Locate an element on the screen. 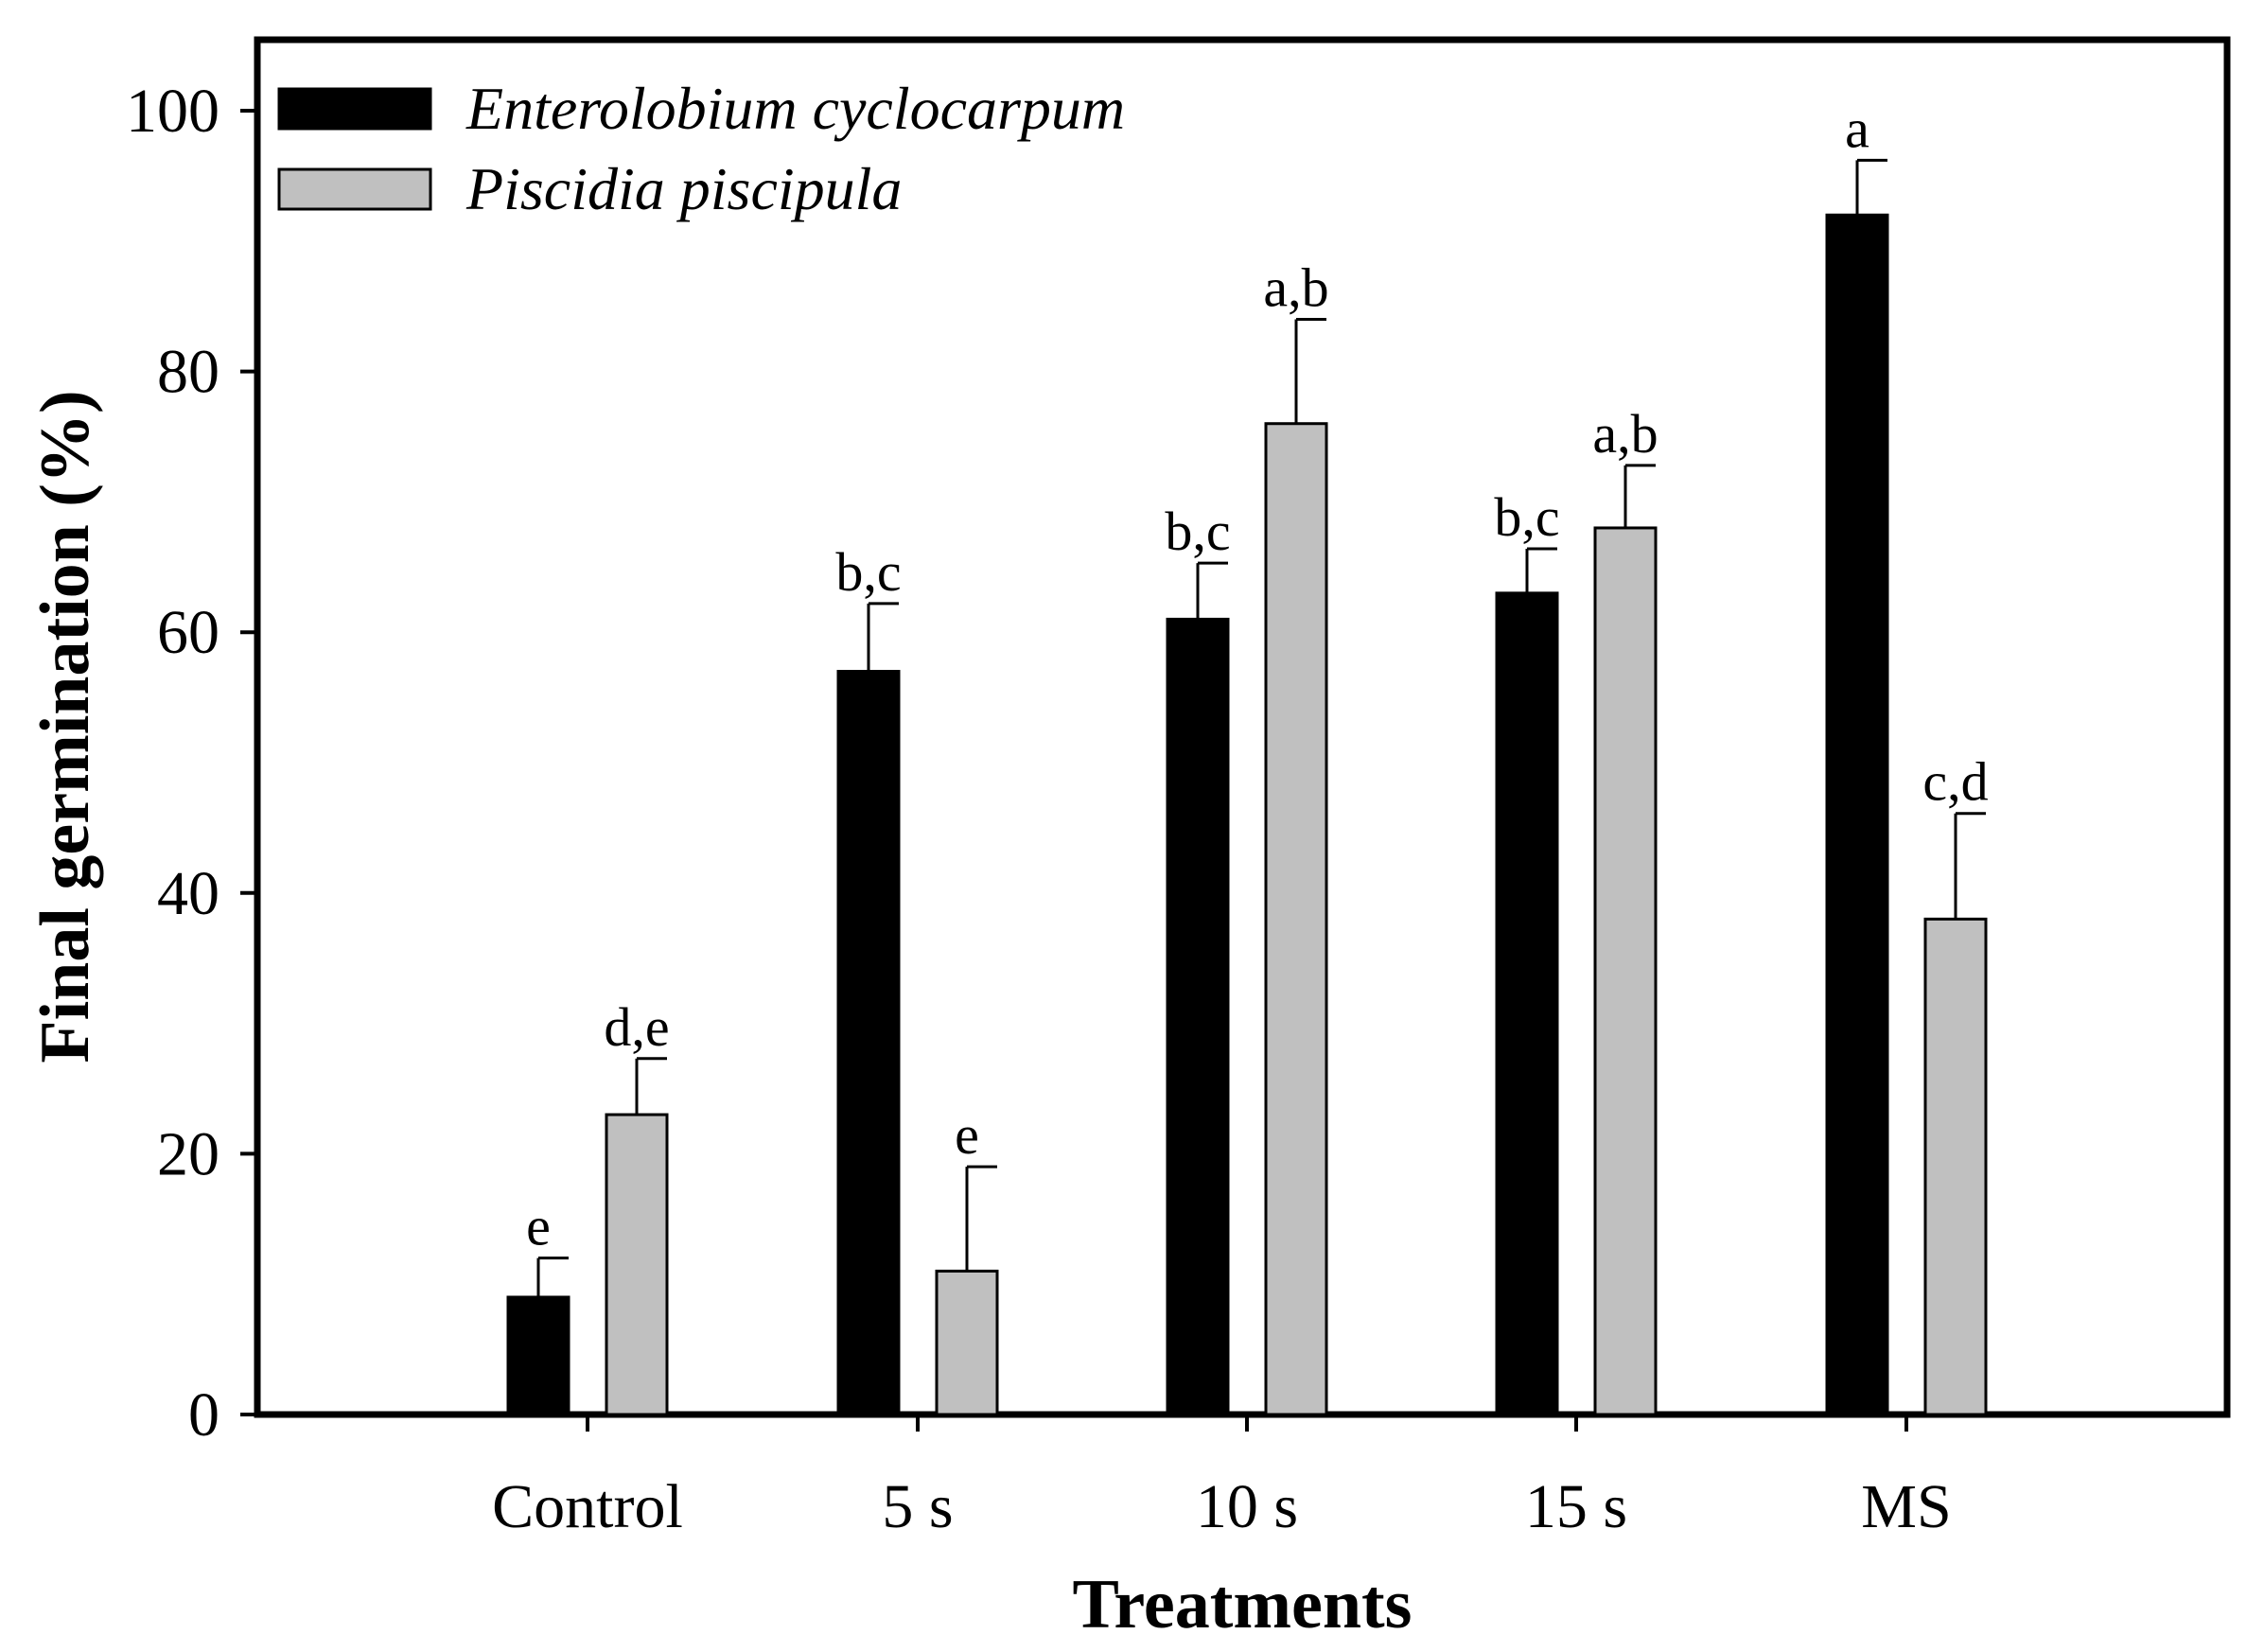 The height and width of the screenshot is (1652, 2264). significance-letter: c,d is located at coordinates (1955, 782).